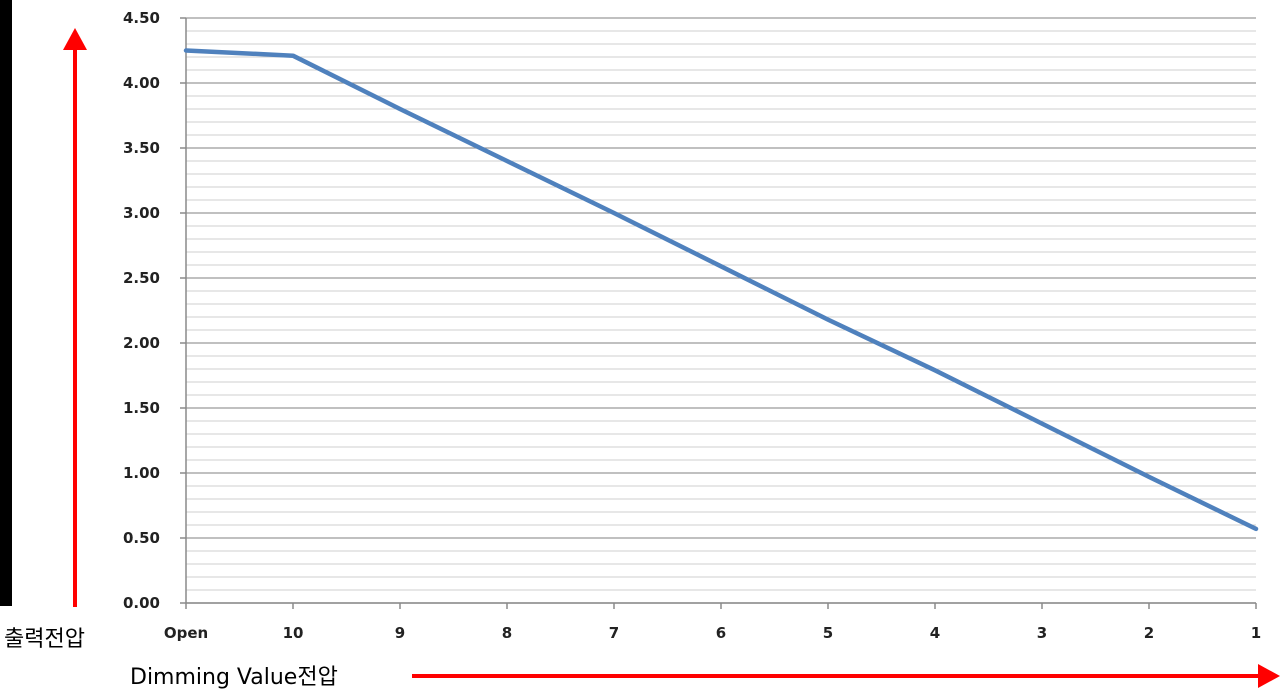  I want to click on y-tick-label: 1.50, so click(141, 408).